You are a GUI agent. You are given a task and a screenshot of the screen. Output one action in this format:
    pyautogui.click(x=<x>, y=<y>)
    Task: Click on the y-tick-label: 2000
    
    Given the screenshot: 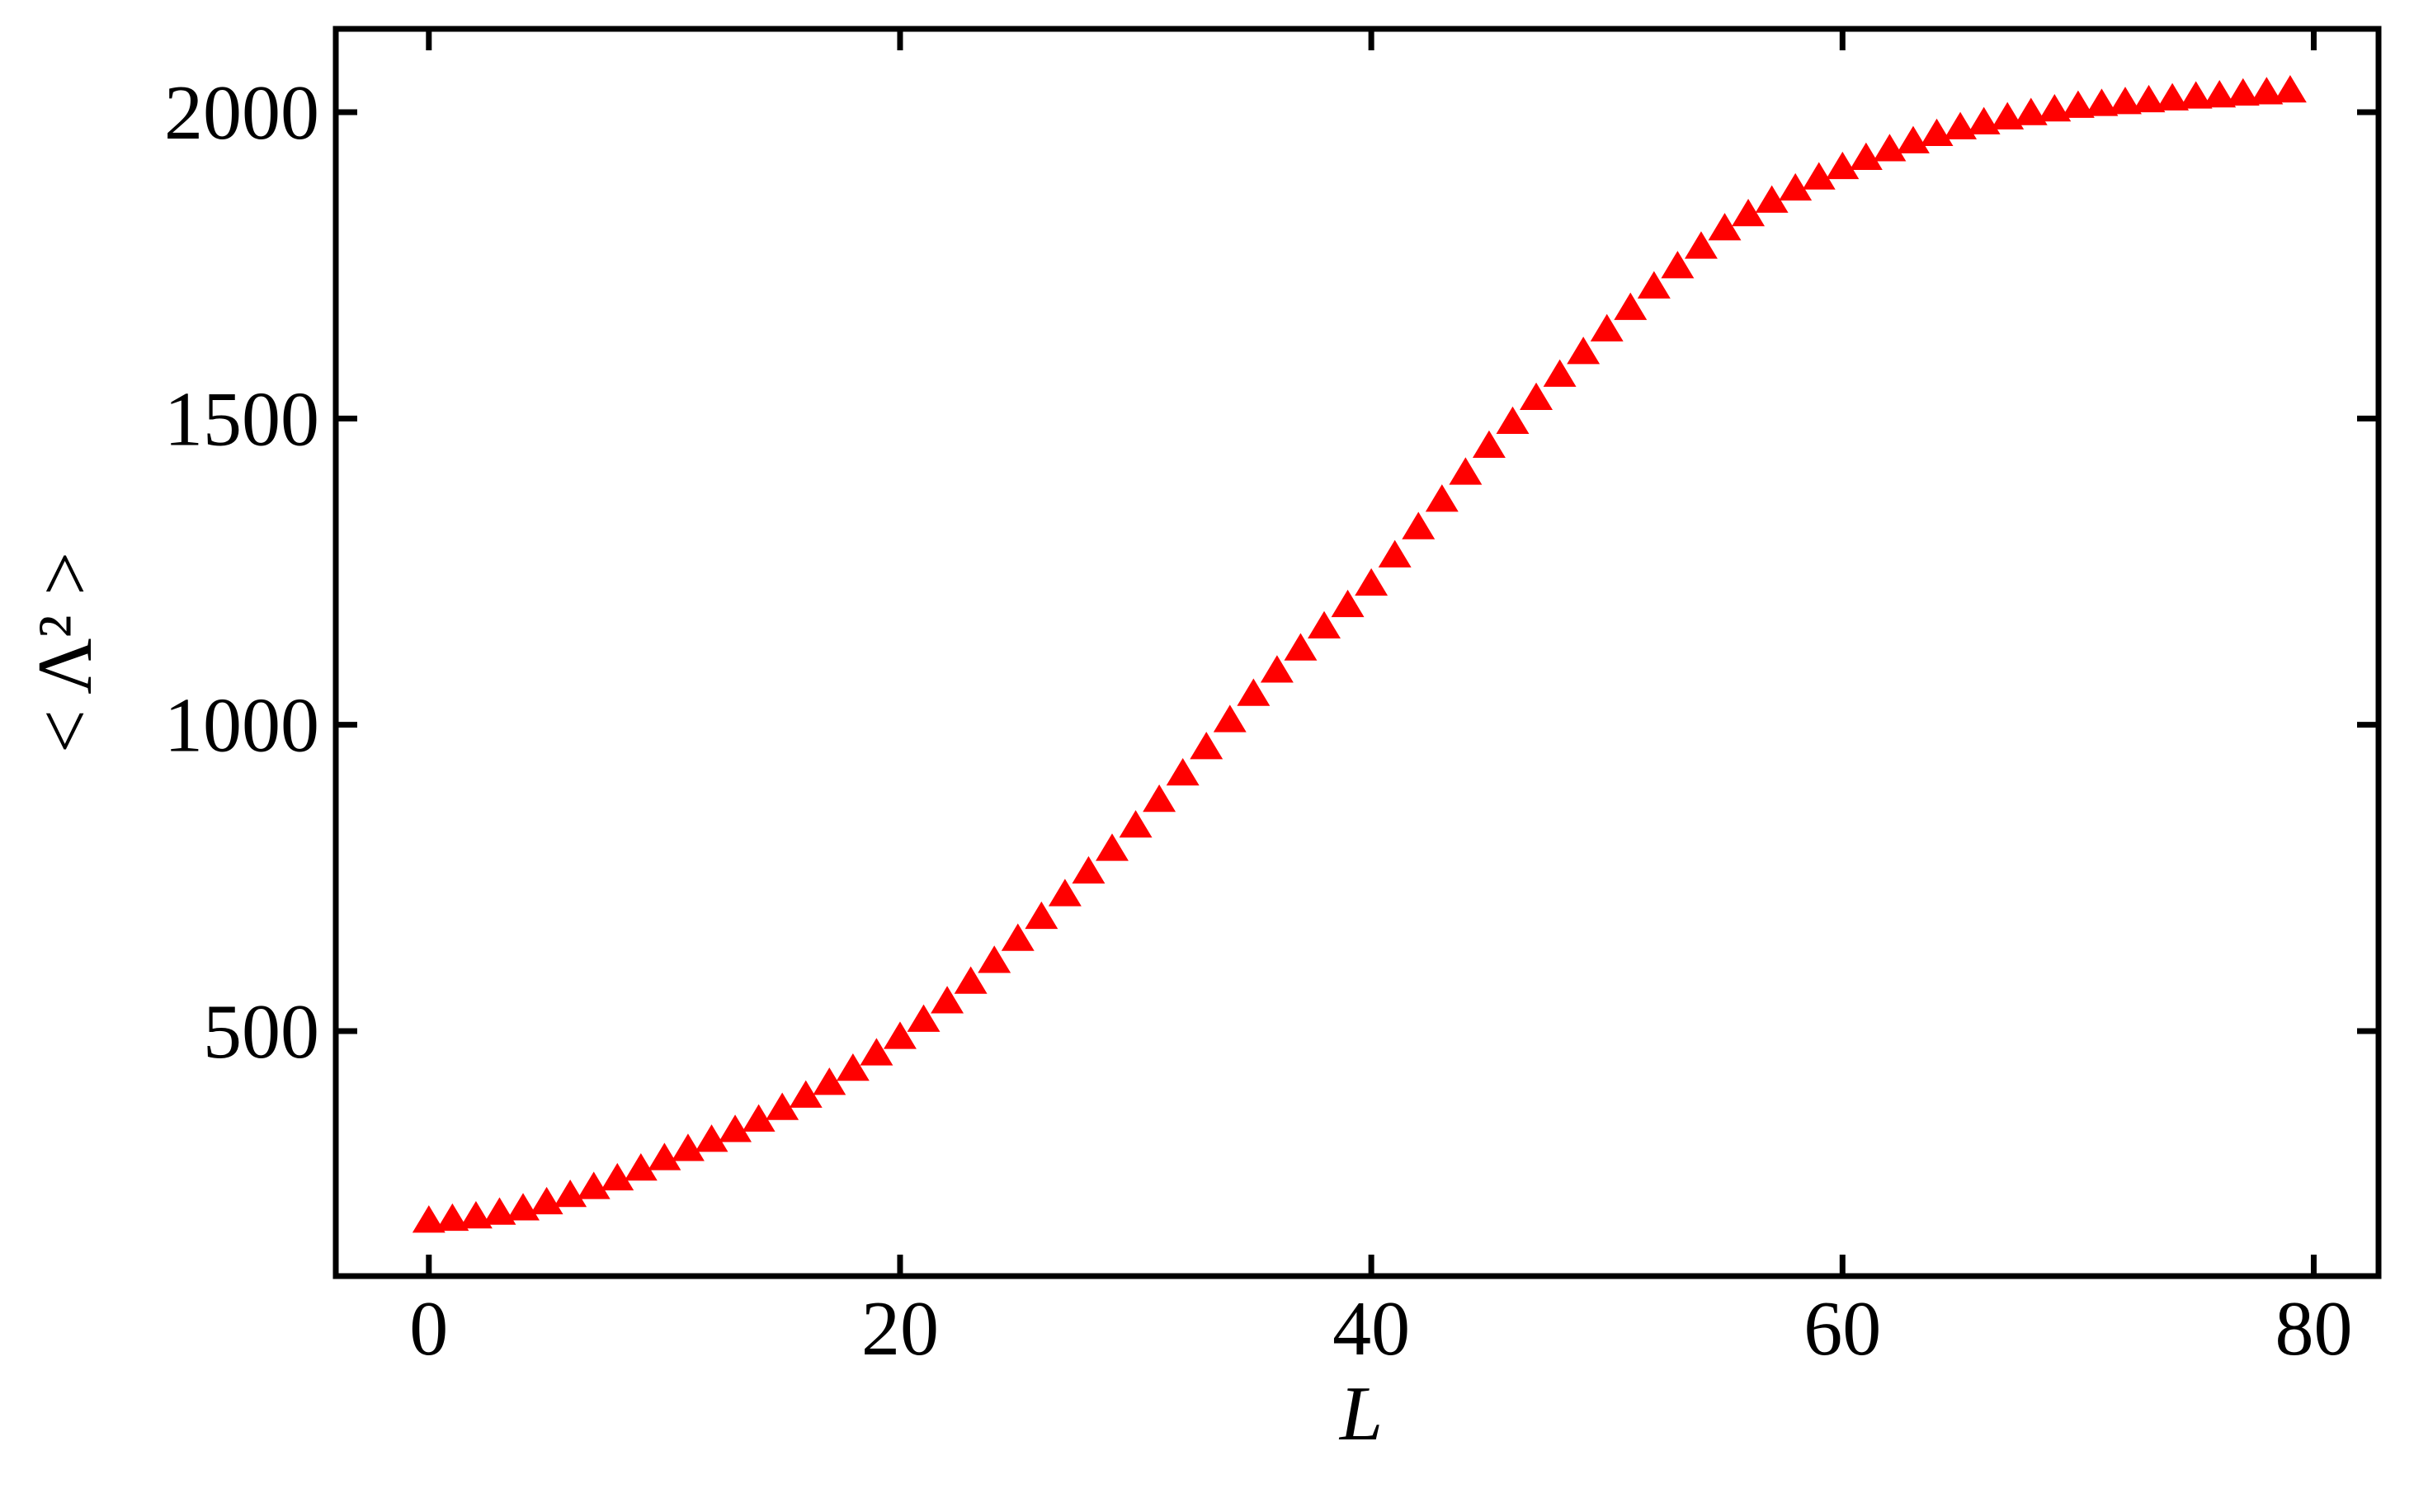 What is the action you would take?
    pyautogui.click(x=241, y=113)
    